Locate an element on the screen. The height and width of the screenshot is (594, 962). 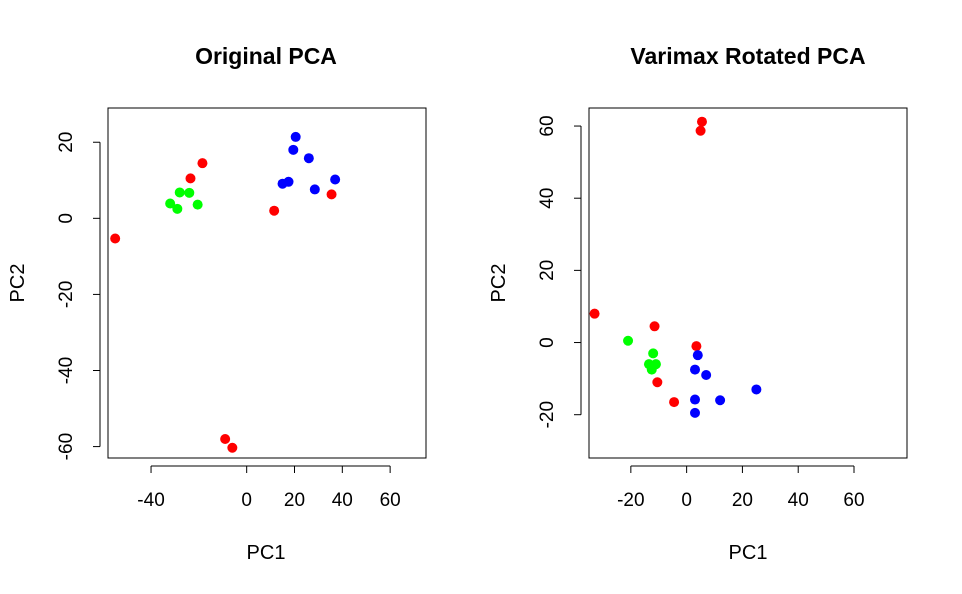
x-tick-label: -40 is located at coordinates (150, 500).